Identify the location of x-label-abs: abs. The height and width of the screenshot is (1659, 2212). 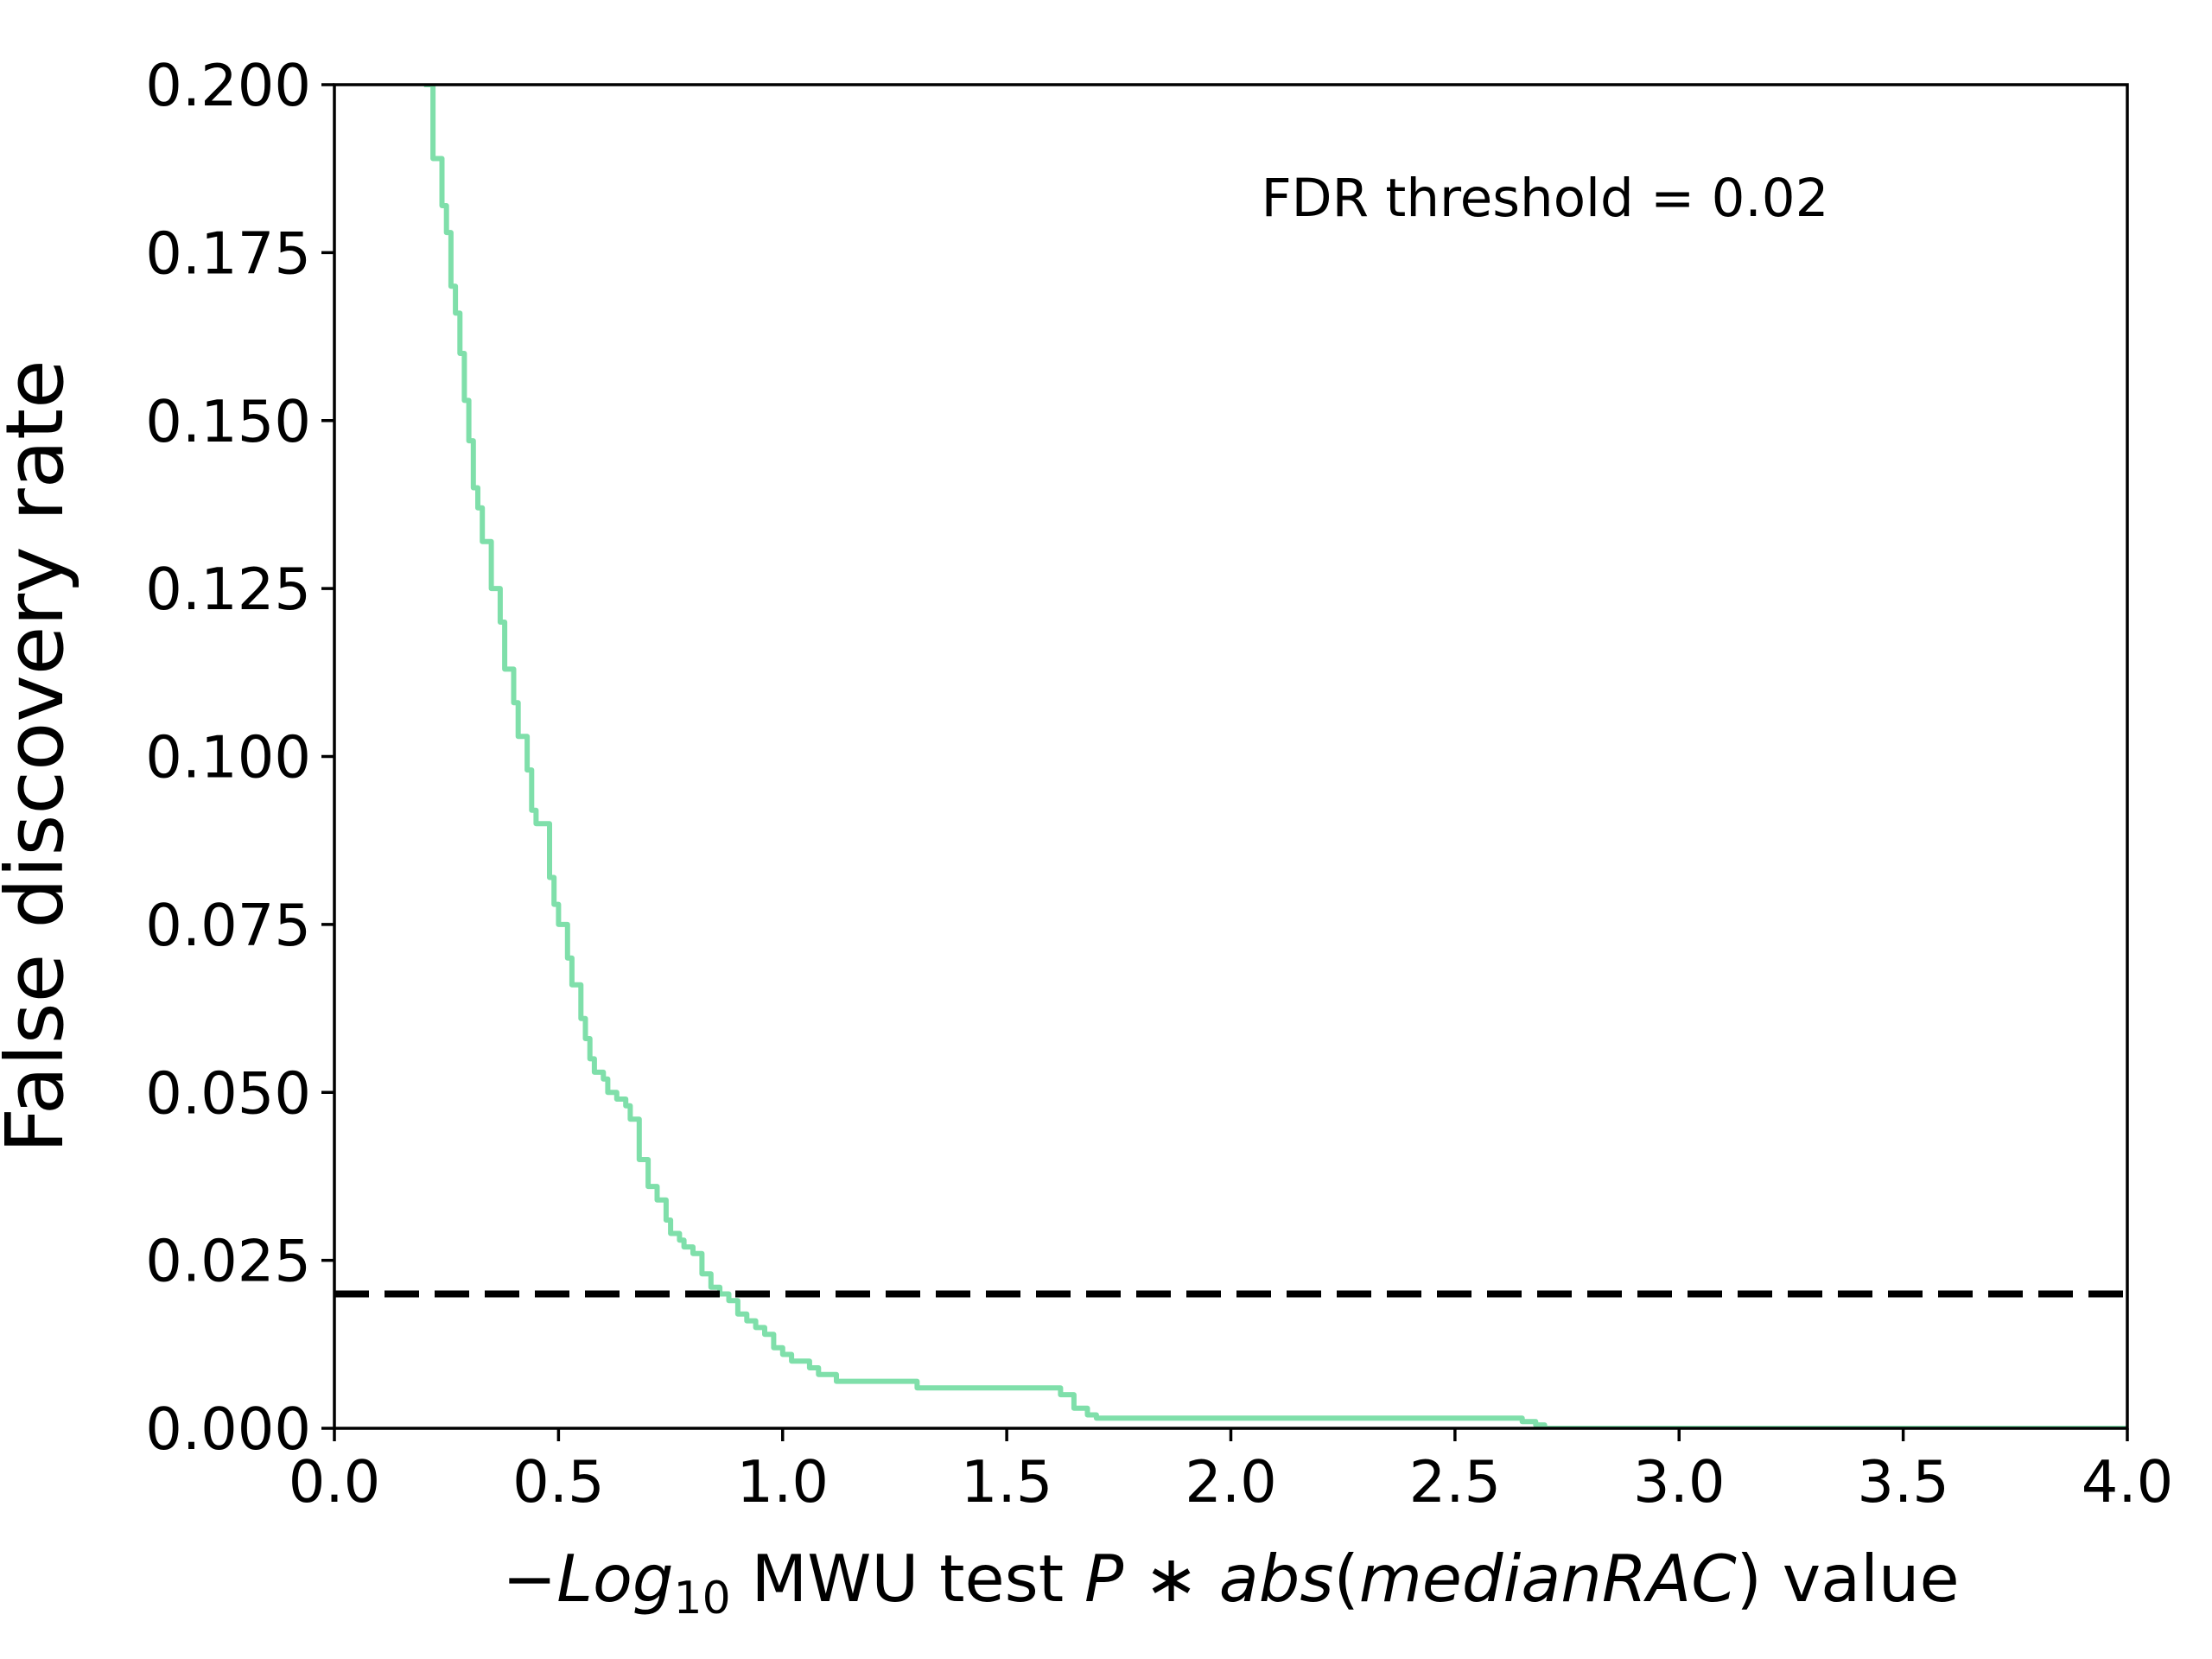
(1276, 1579).